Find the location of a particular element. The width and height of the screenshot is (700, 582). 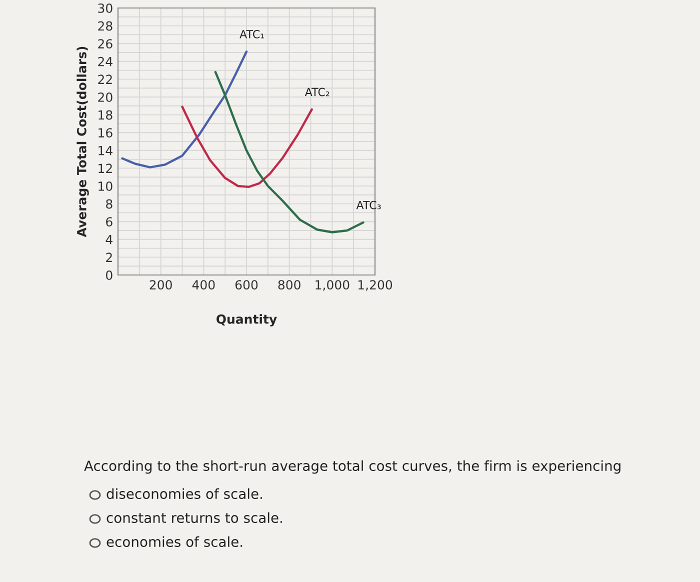

series-label: ATC₃ is located at coordinates (368, 205).